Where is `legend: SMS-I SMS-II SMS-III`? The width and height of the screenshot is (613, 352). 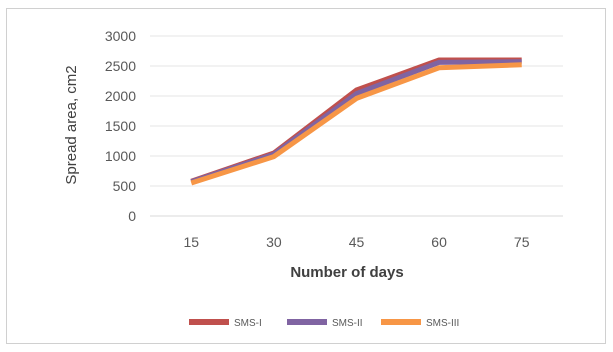 legend: SMS-I SMS-II SMS-III is located at coordinates (324, 323).